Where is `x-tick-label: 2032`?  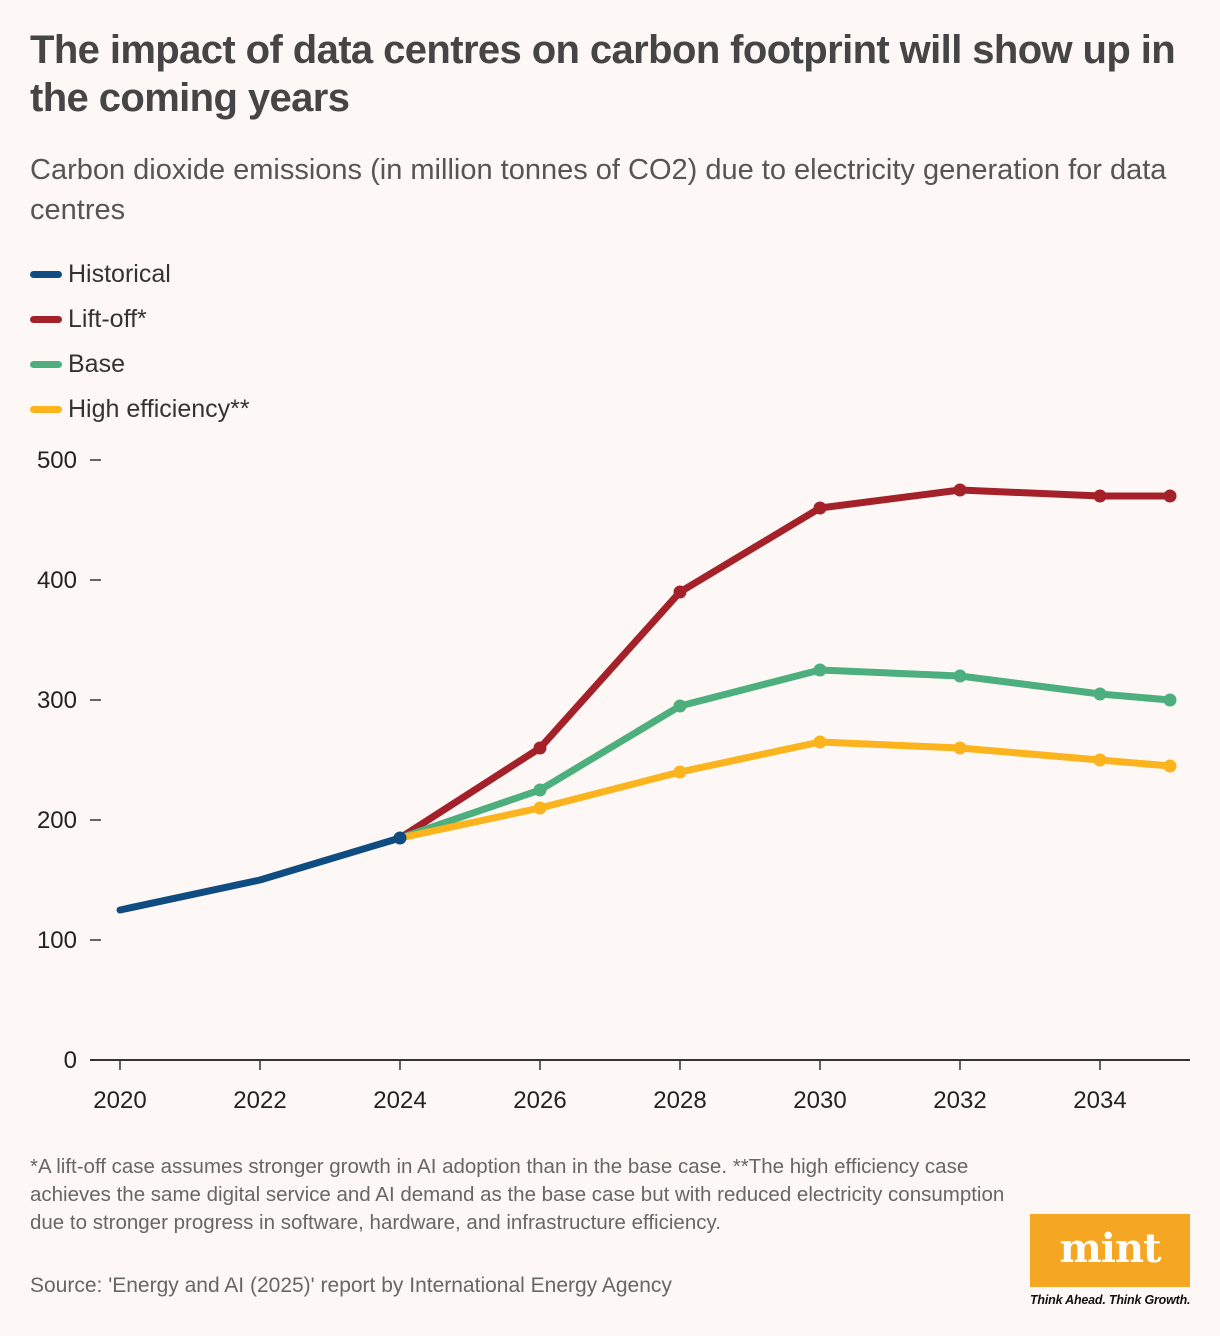 x-tick-label: 2032 is located at coordinates (959, 1100).